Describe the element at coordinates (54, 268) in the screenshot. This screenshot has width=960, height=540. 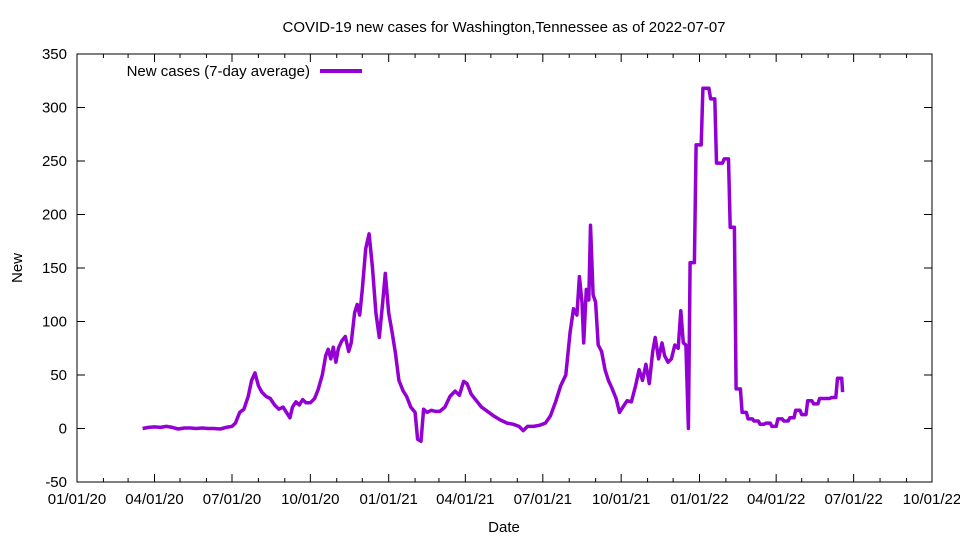
I see `y-tick-label: 150` at that location.